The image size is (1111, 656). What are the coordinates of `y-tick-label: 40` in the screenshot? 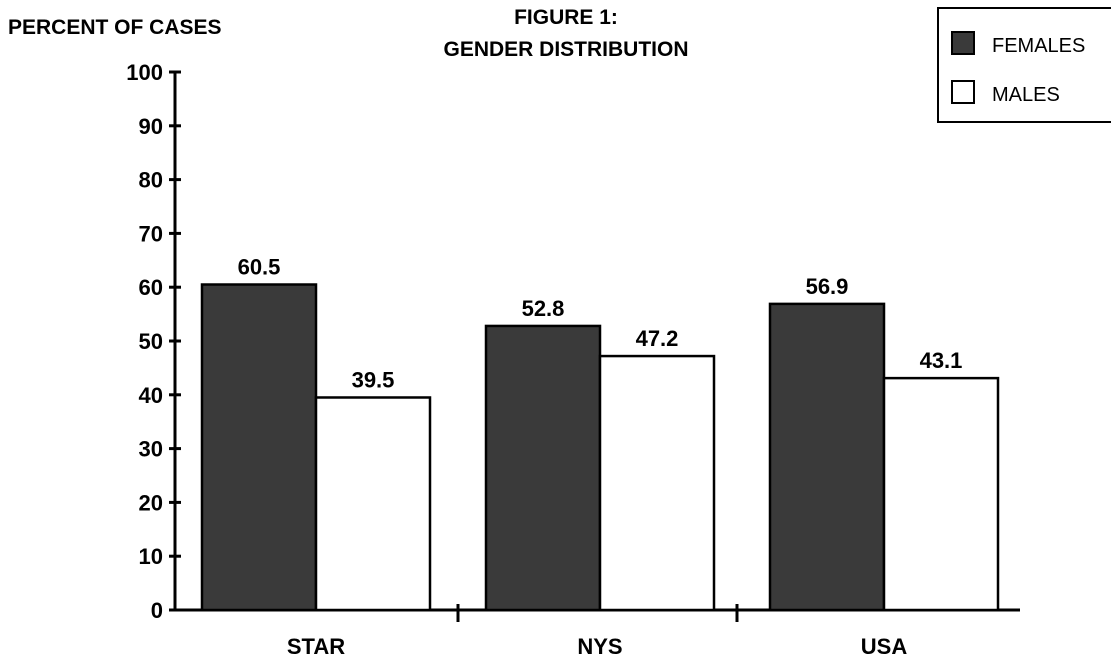 It's located at (151, 395).